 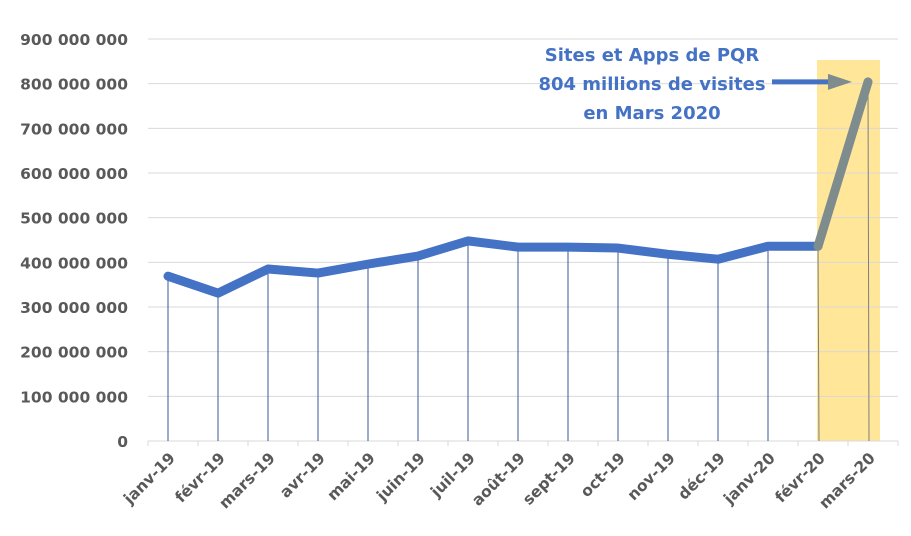 What do you see at coordinates (840, 81) in the screenshot?
I see `annotation-arrow-head-icon` at bounding box center [840, 81].